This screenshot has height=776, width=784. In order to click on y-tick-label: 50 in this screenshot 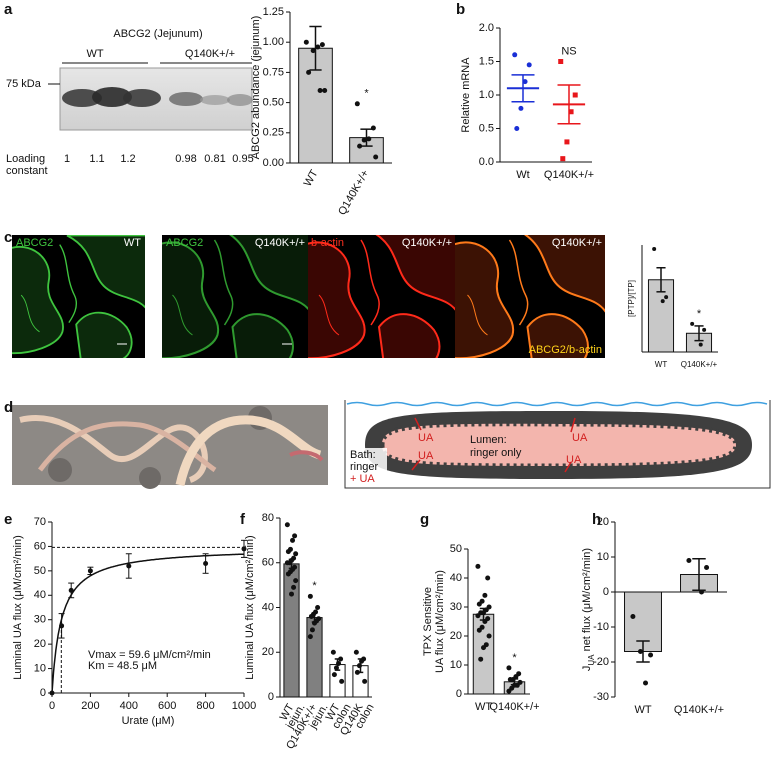, I will do `click(456, 549)`.